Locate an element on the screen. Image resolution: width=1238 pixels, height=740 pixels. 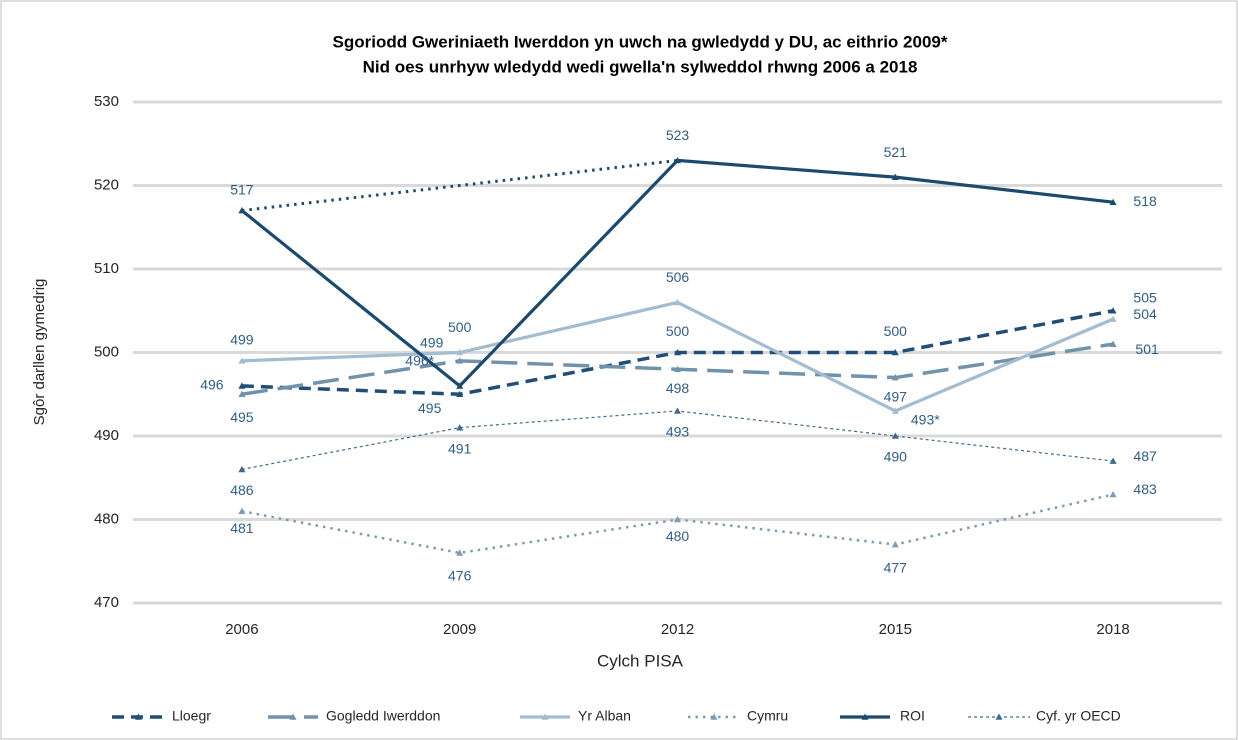
data-label: 481 is located at coordinates (242, 528).